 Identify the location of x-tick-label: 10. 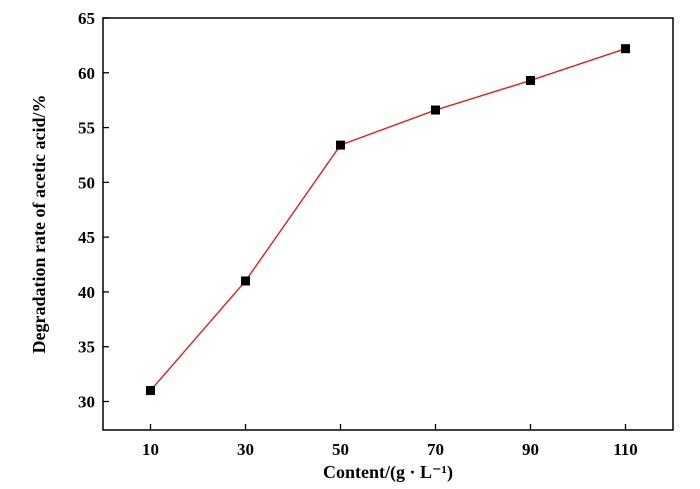
(150, 449).